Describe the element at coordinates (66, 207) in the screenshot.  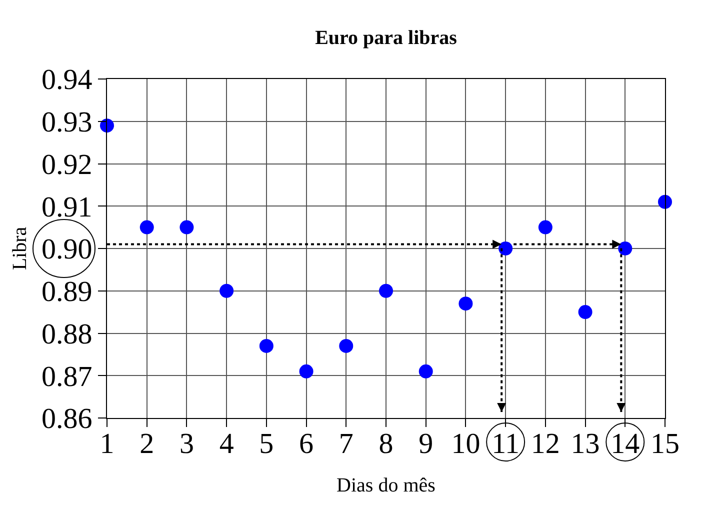
I see `y-tick-label: 0.91` at that location.